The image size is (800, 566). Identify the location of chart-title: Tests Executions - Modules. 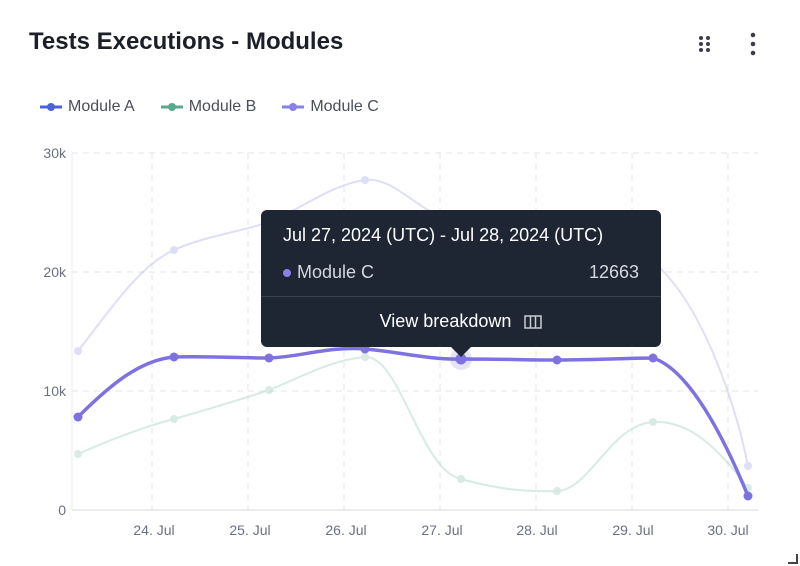
(186, 41).